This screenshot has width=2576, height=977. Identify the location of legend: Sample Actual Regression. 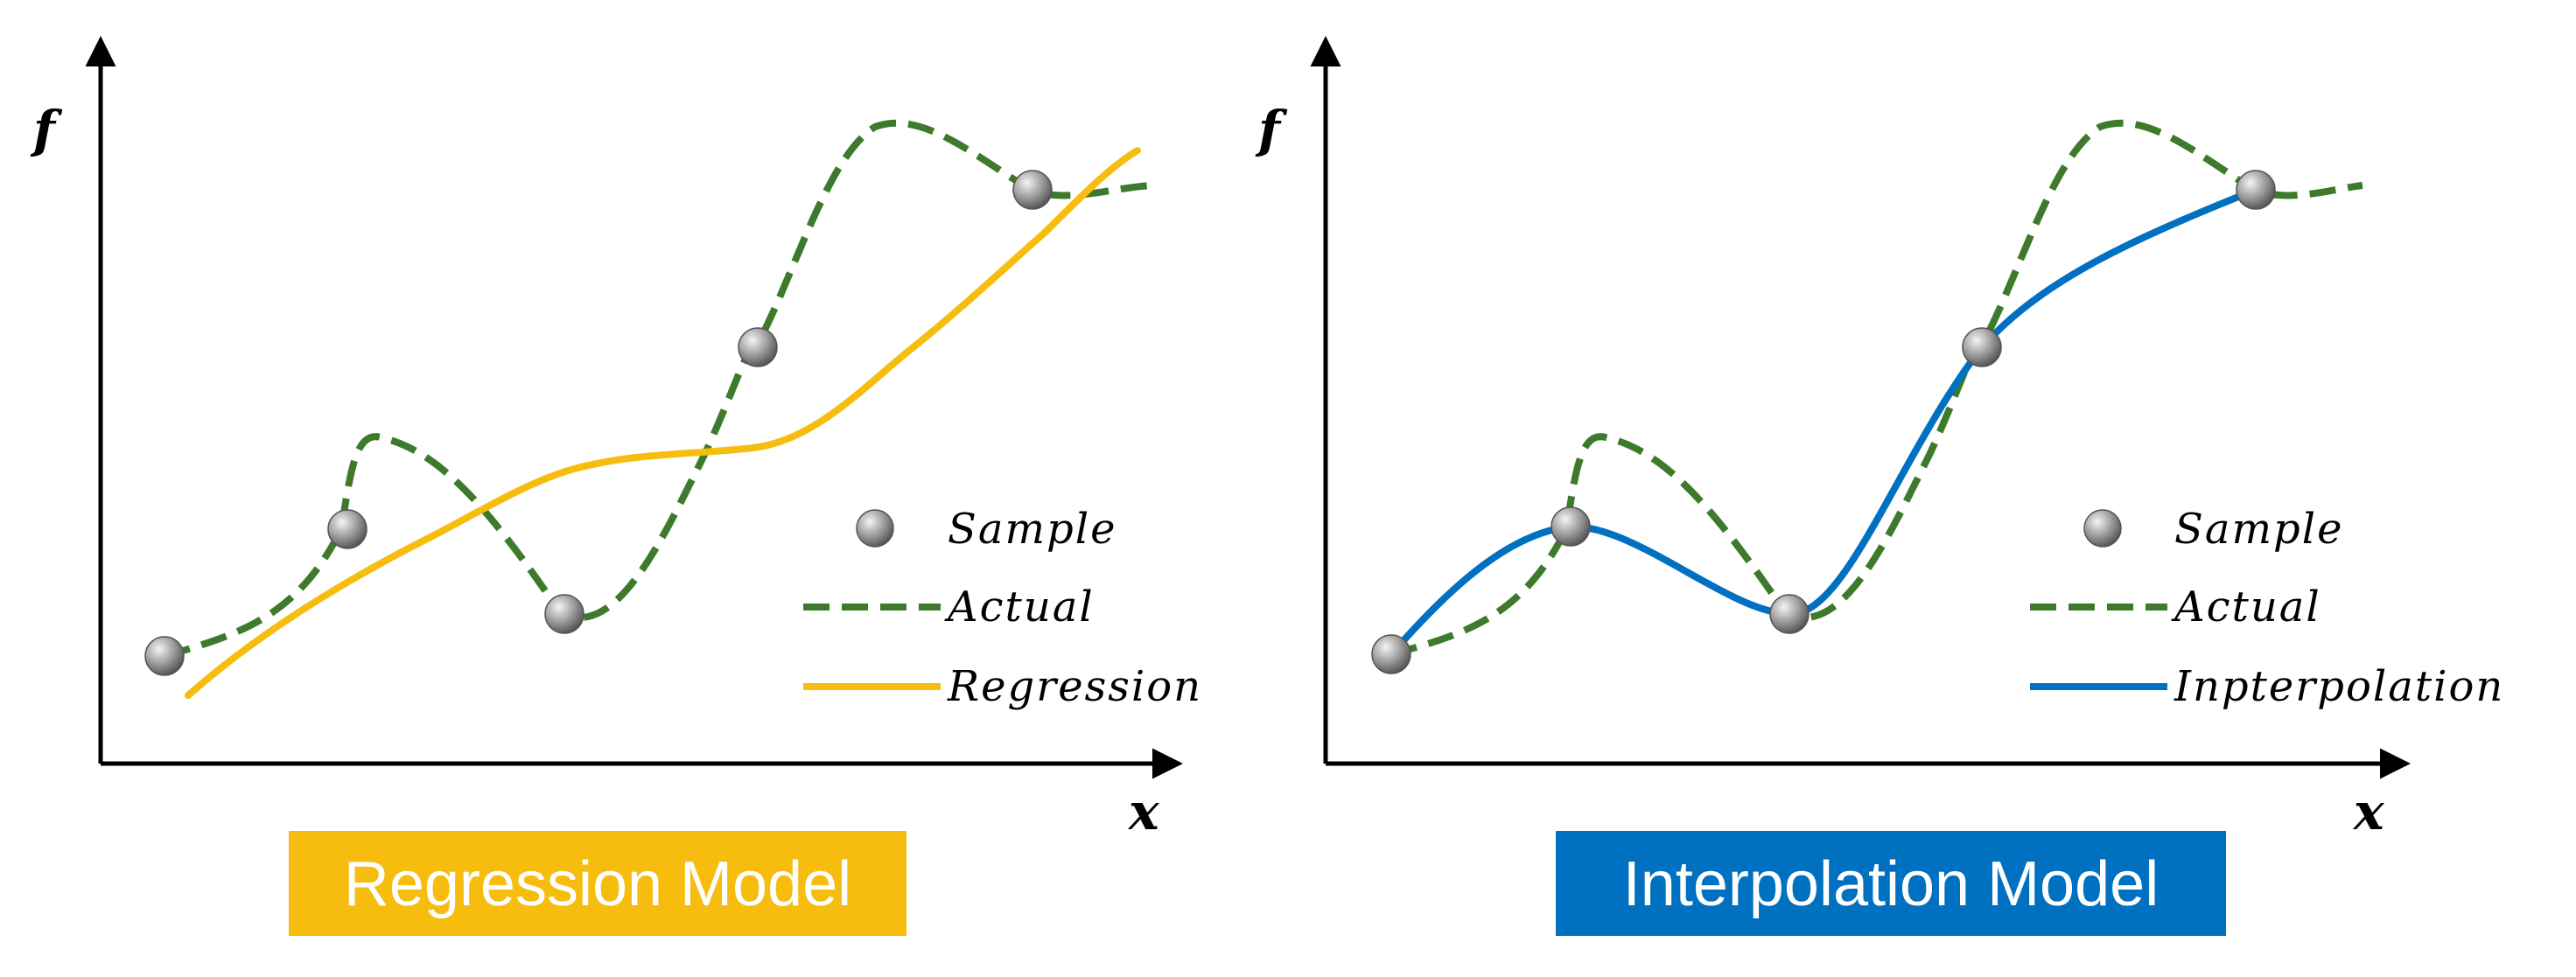
(1002, 608).